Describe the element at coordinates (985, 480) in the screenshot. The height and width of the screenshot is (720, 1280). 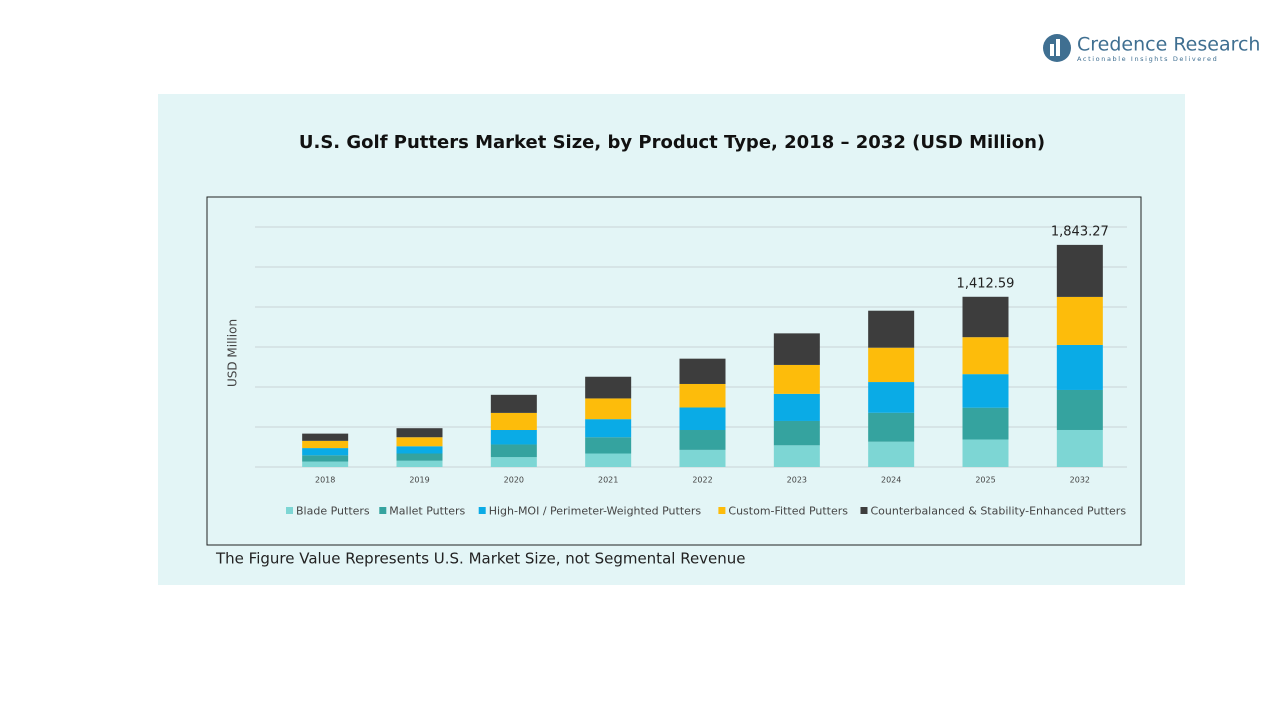
I see `x-tick-label: 2025` at that location.